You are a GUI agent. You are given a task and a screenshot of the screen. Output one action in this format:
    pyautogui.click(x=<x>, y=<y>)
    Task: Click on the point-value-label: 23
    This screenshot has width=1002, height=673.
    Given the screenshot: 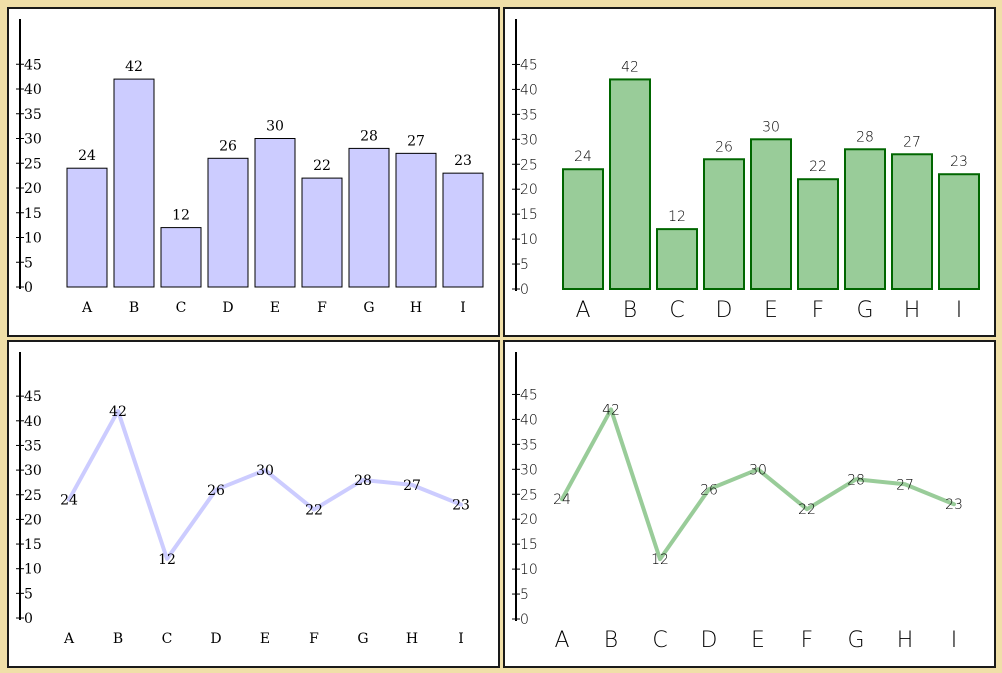 What is the action you would take?
    pyautogui.click(x=954, y=505)
    